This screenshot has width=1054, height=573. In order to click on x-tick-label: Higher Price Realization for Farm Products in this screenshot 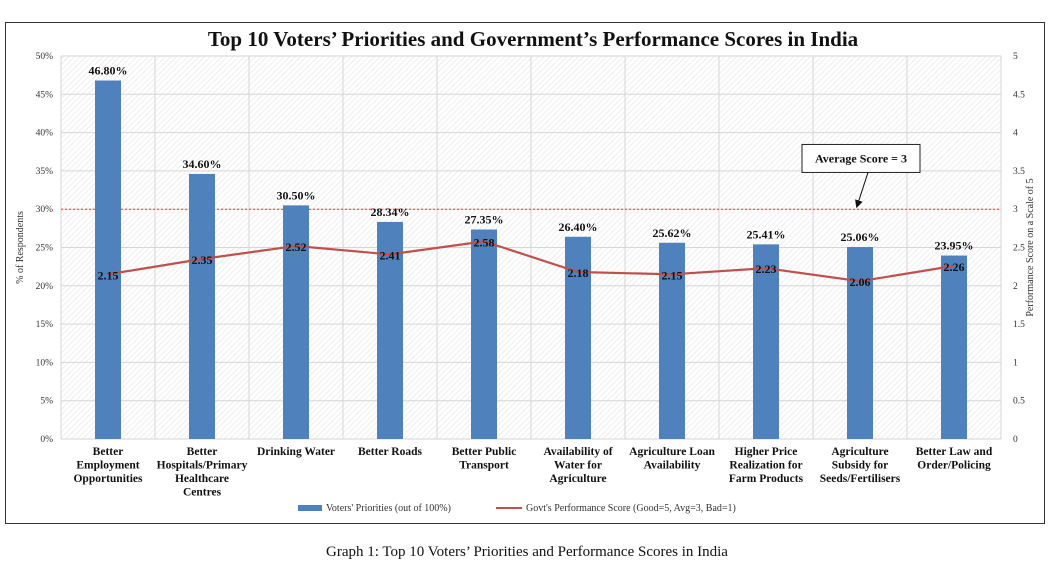, I will do `click(766, 465)`.